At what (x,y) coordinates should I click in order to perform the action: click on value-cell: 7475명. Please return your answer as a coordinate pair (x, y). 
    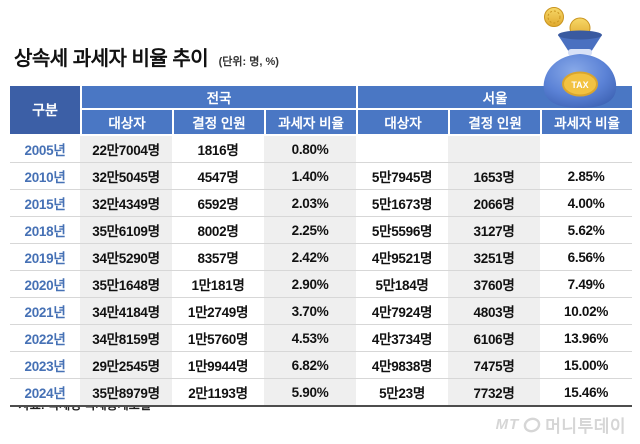
    Looking at the image, I should click on (494, 365).